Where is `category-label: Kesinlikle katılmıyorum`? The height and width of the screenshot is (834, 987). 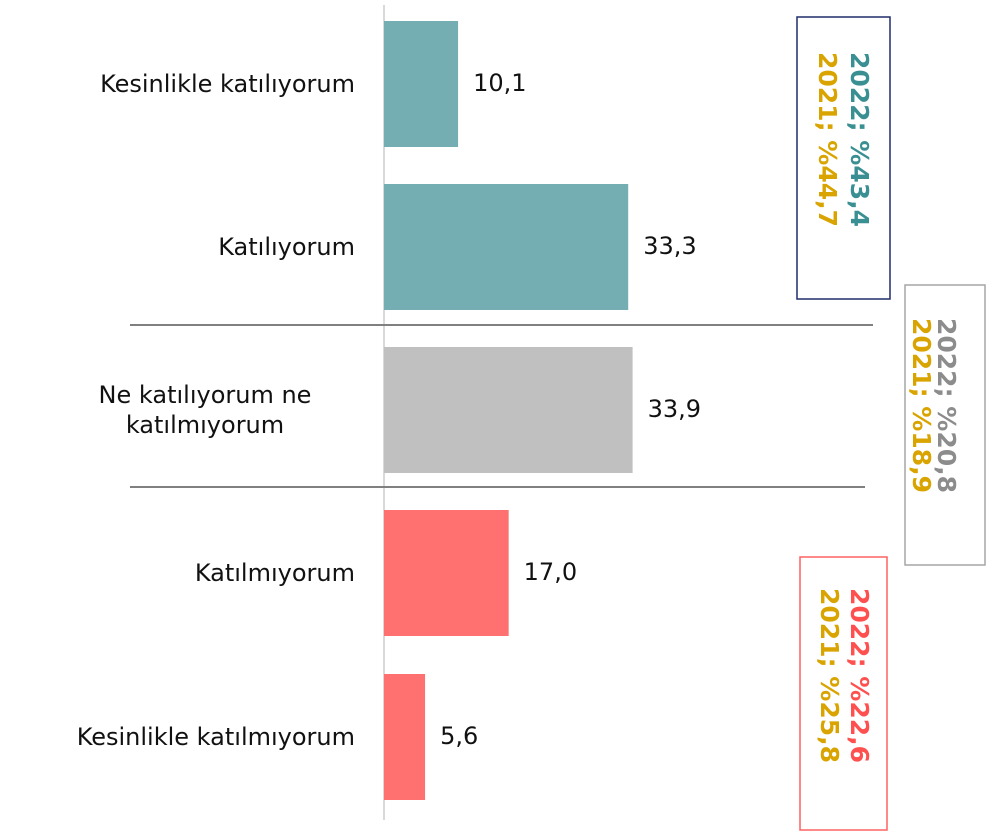
category-label: Kesinlikle katılmıyorum is located at coordinates (215, 737).